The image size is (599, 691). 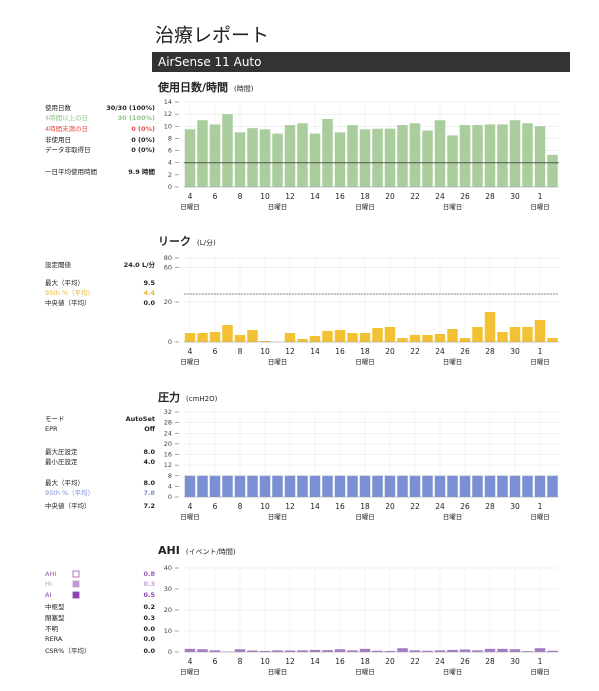 What do you see at coordinates (52, 629) in the screenshot?
I see `stat-label: 不明` at bounding box center [52, 629].